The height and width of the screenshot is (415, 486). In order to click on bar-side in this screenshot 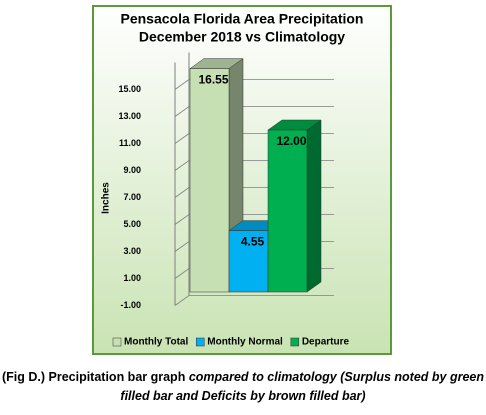, I will do `click(314, 206)`.